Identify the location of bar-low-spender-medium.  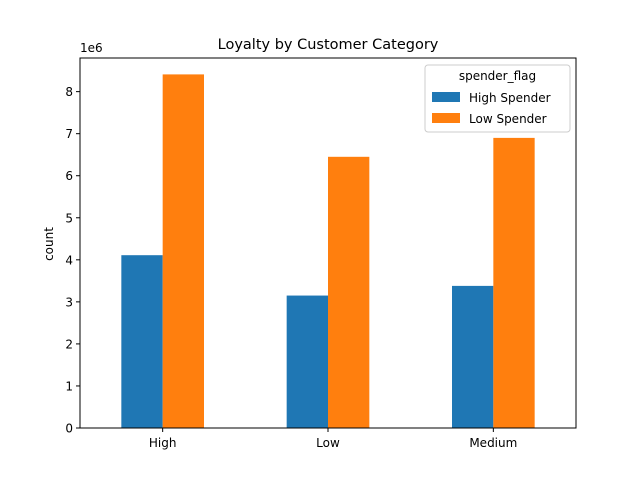
(514, 283).